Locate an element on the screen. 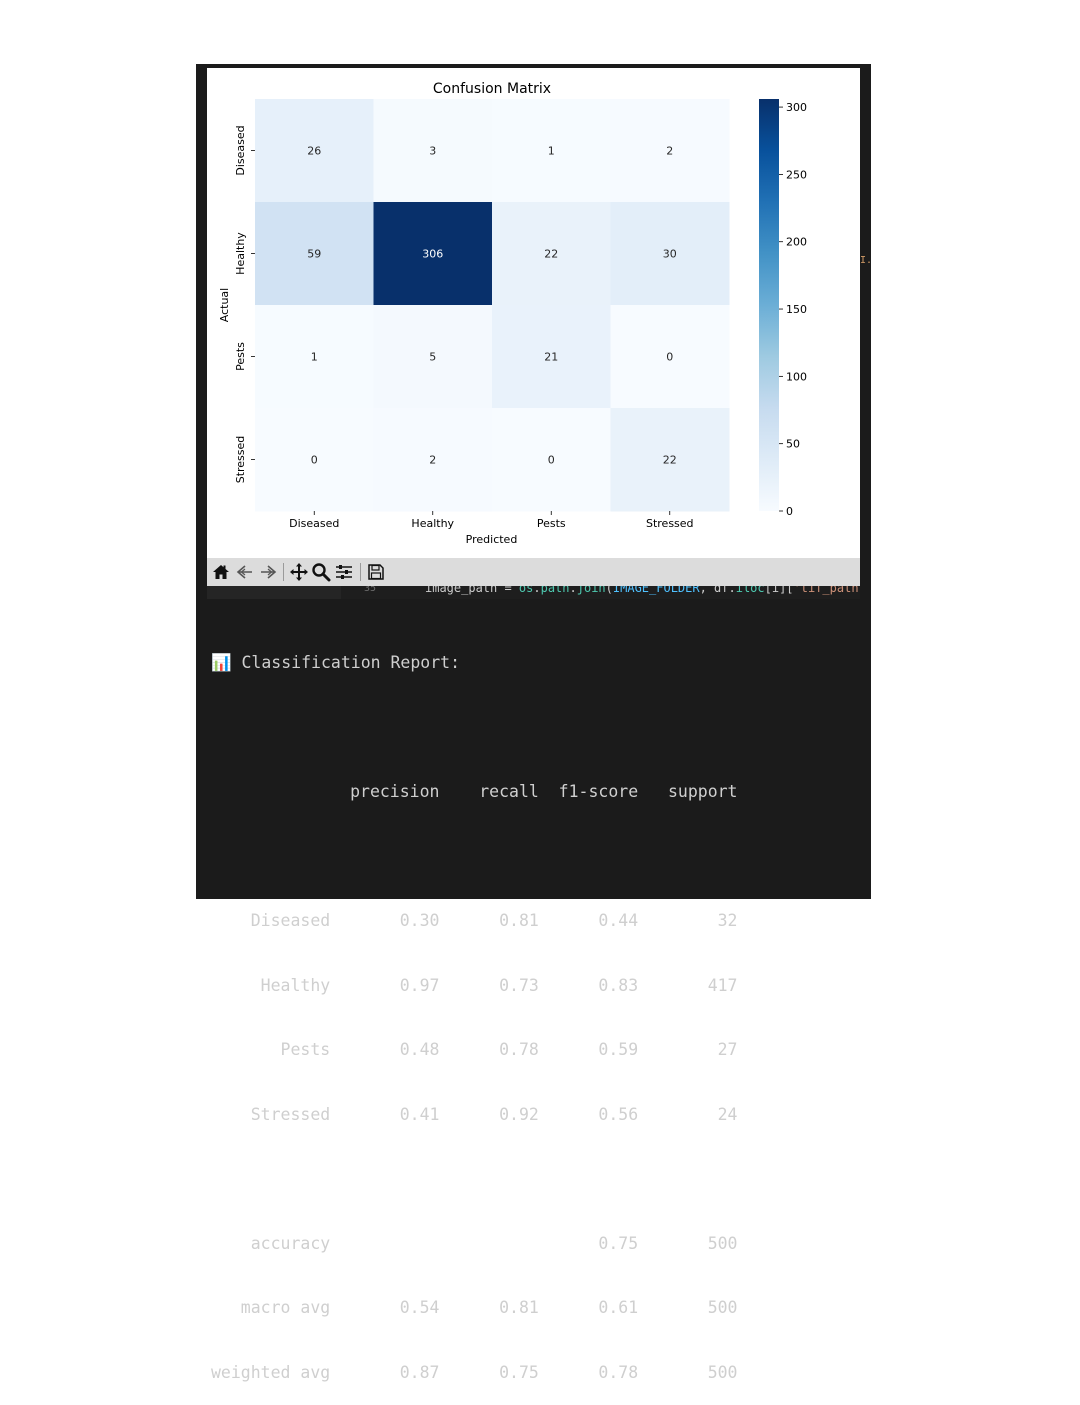  sliders-icon is located at coordinates (344, 572).